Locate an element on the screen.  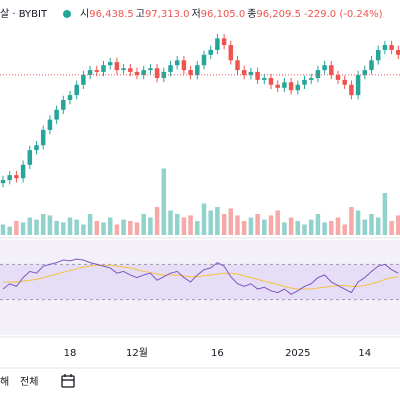
calendar-icon is located at coordinates (68, 381).